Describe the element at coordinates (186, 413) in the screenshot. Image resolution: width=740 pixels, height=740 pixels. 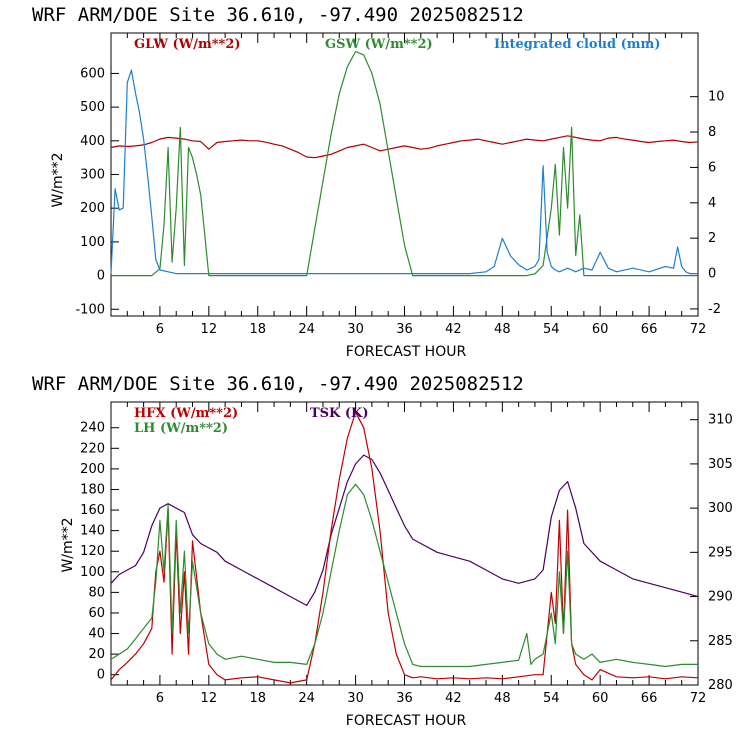
I see `legend-entry-2: HFX (W/m**2)` at that location.